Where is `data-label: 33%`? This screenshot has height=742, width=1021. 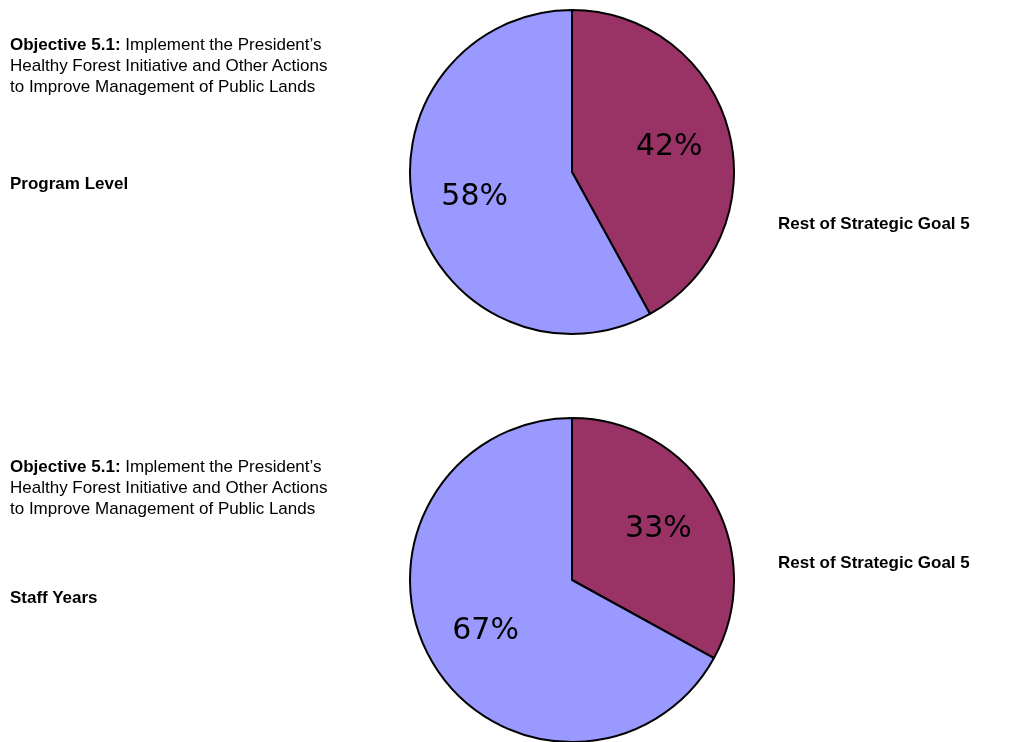
data-label: 33% is located at coordinates (658, 526).